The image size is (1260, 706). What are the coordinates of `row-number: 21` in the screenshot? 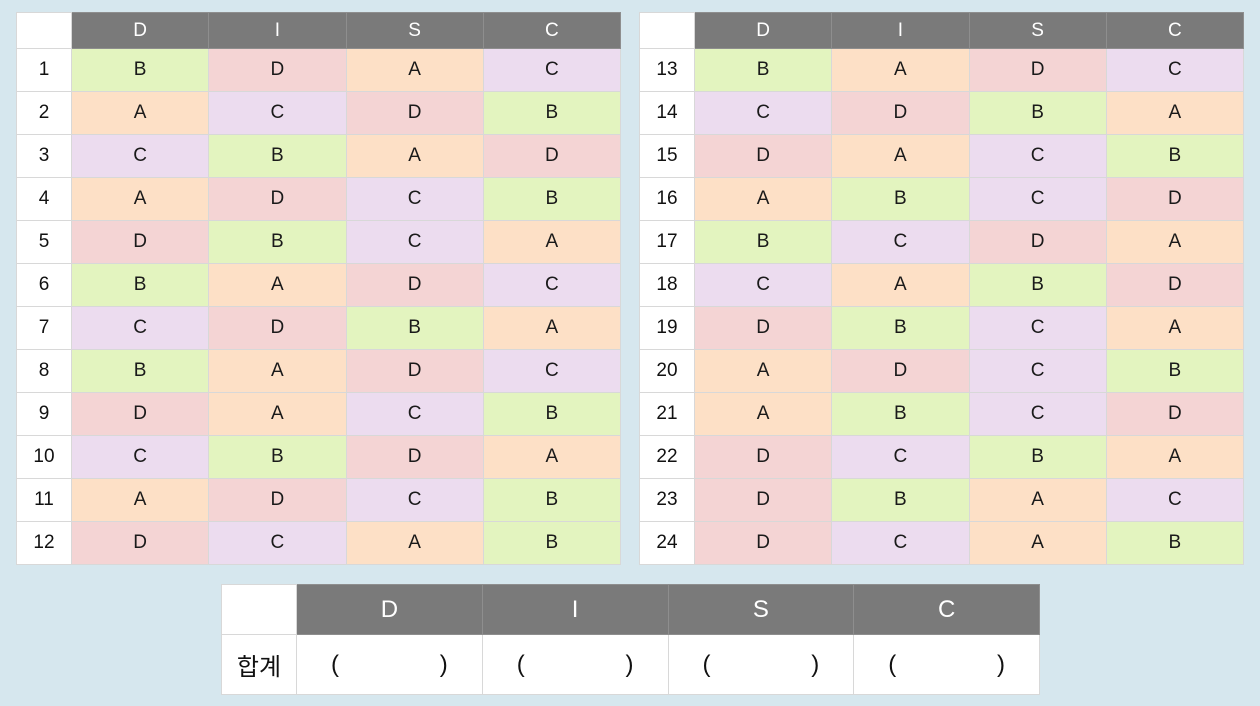 It's located at (667, 414).